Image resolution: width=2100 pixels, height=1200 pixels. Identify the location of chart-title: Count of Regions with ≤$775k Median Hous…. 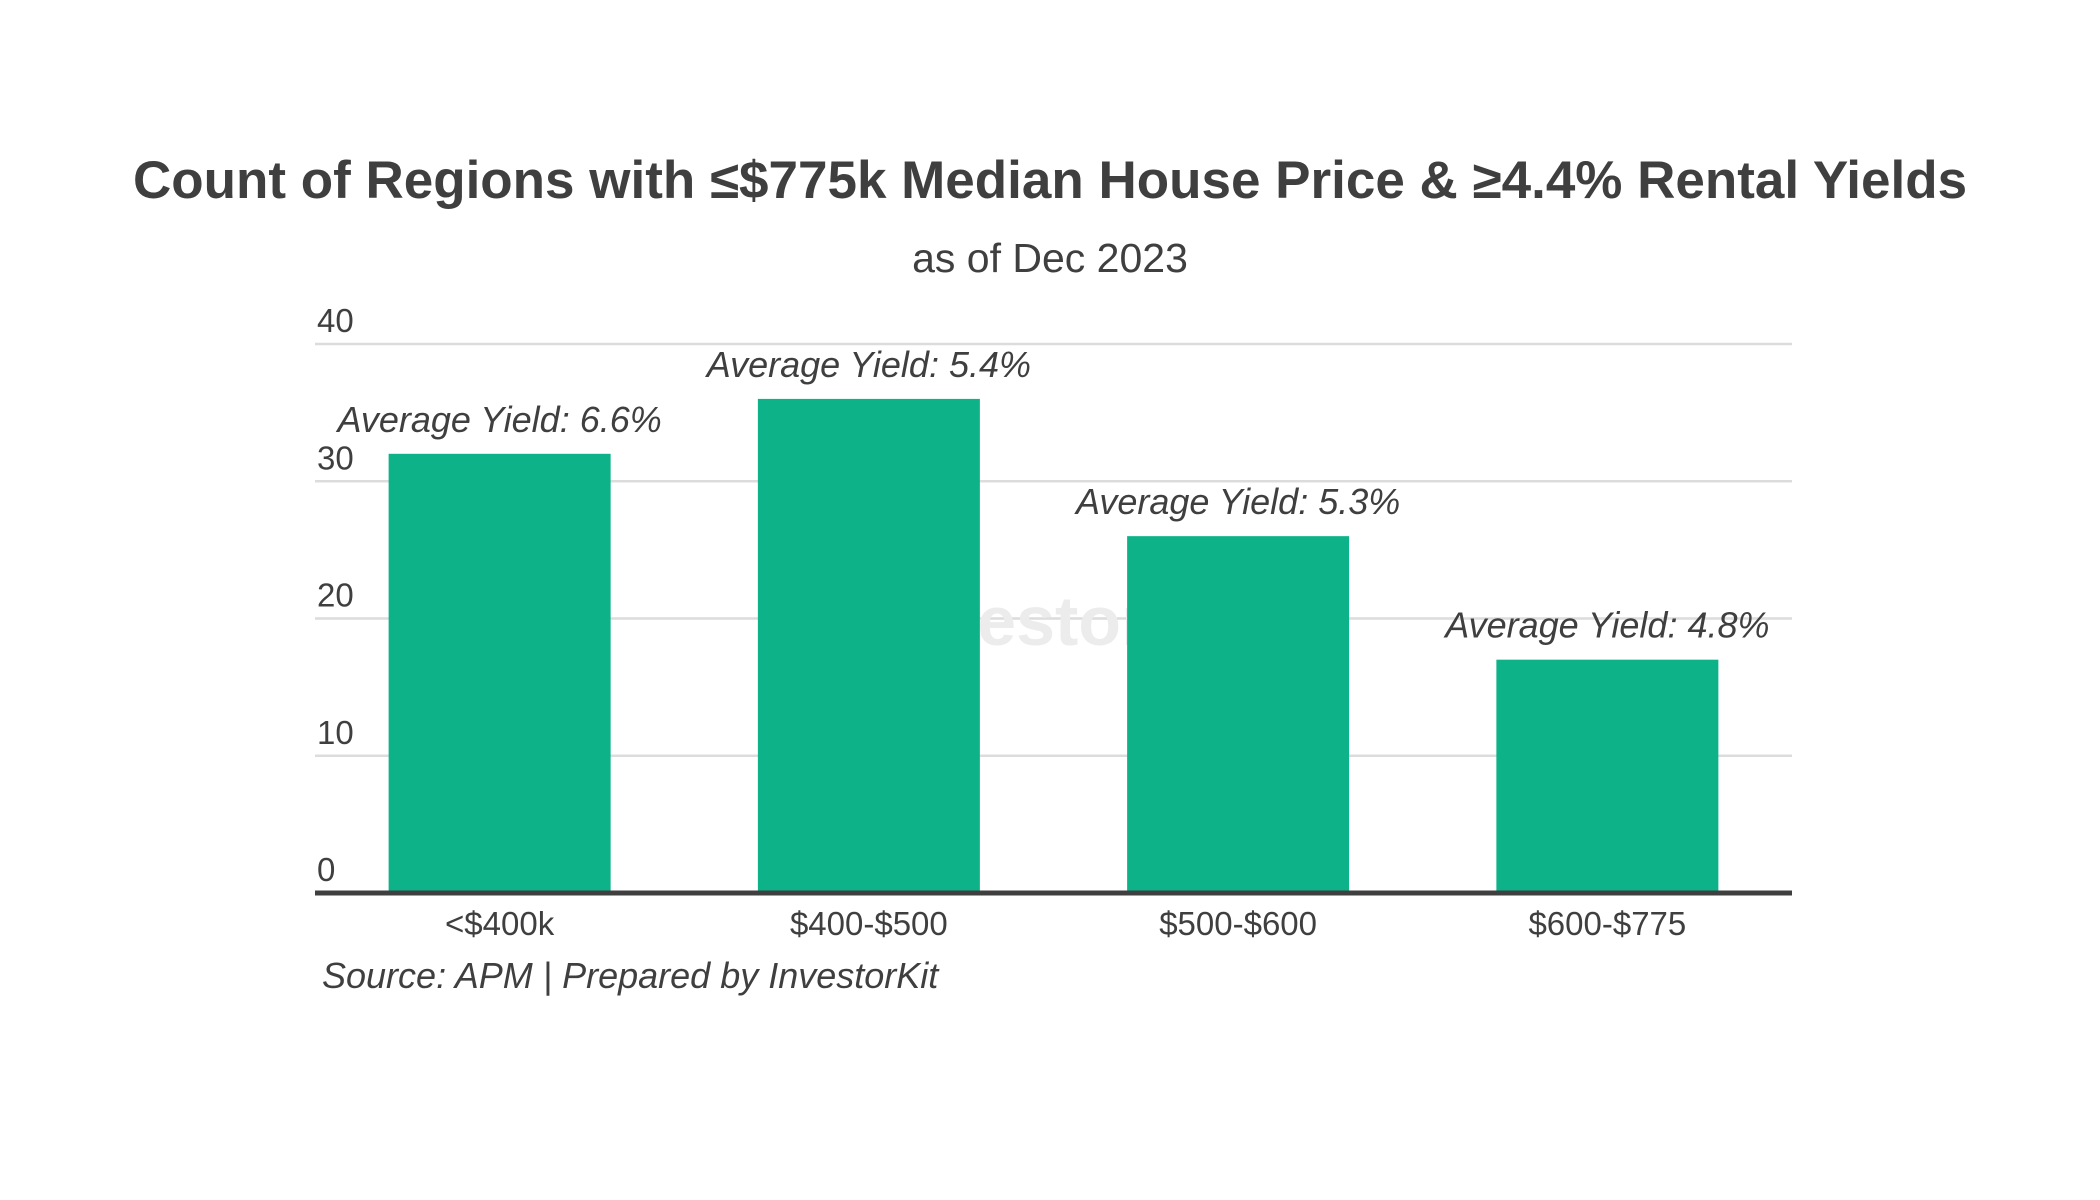
(1050, 180).